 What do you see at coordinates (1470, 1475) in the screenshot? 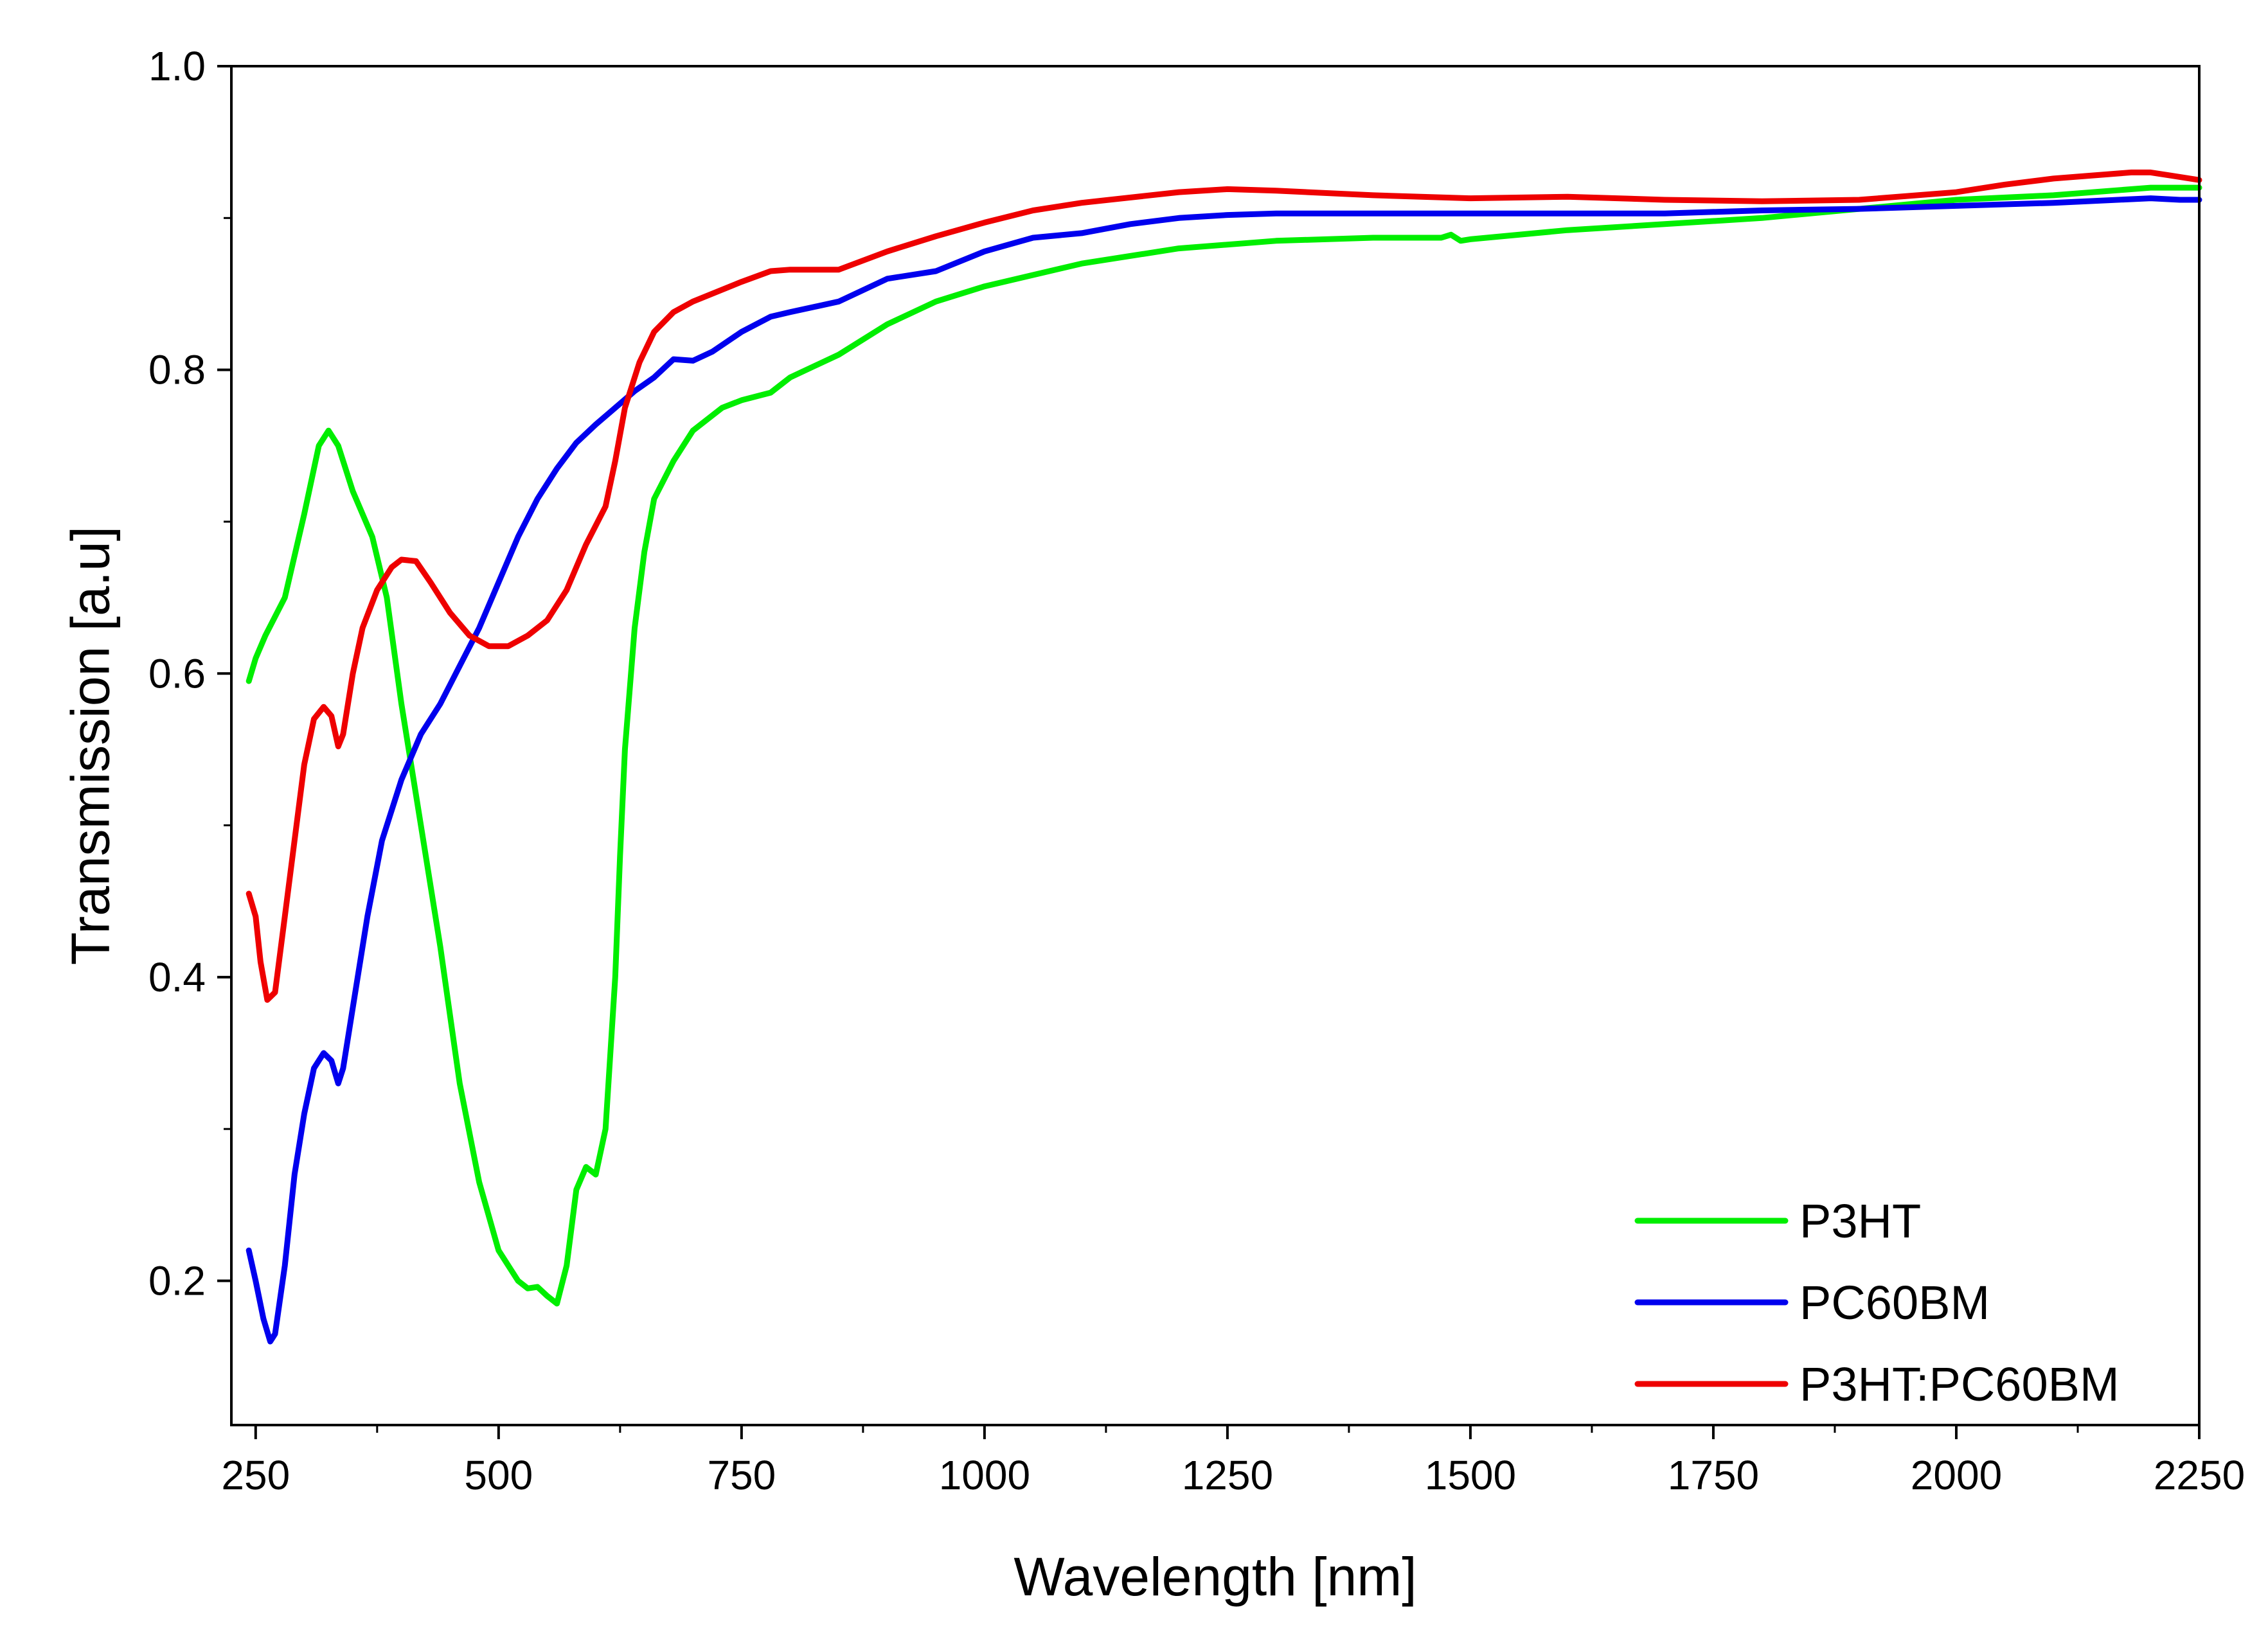
I see `x-tick-label: 1500` at bounding box center [1470, 1475].